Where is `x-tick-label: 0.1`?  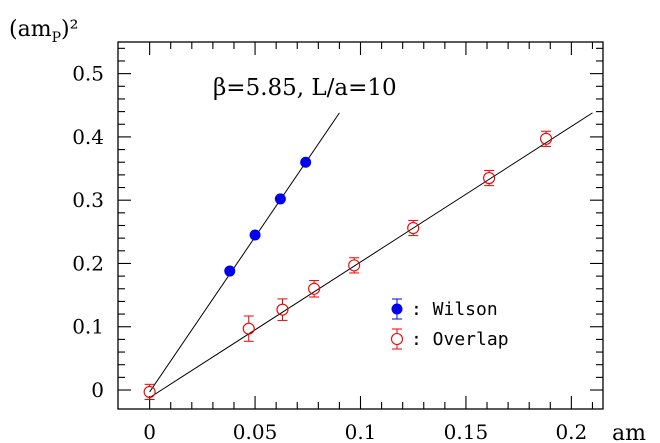
x-tick-label: 0.1 is located at coordinates (361, 431).